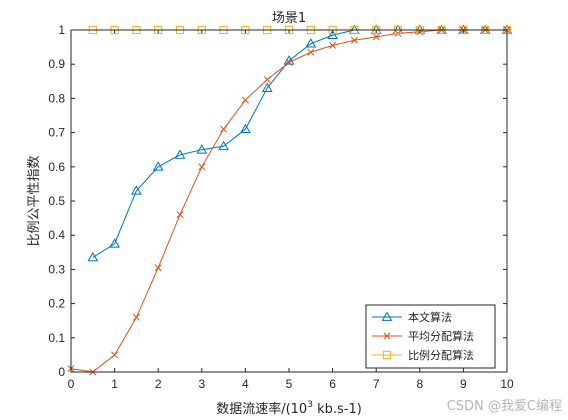  Describe the element at coordinates (56, 235) in the screenshot. I see `y-tick-label: 0.4` at that location.